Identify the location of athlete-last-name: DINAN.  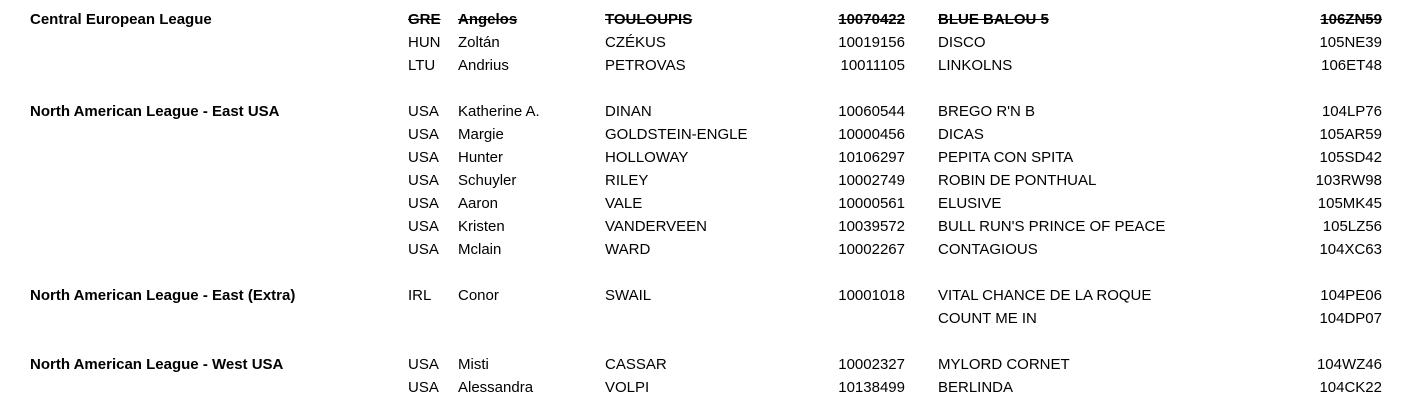
(628, 111).